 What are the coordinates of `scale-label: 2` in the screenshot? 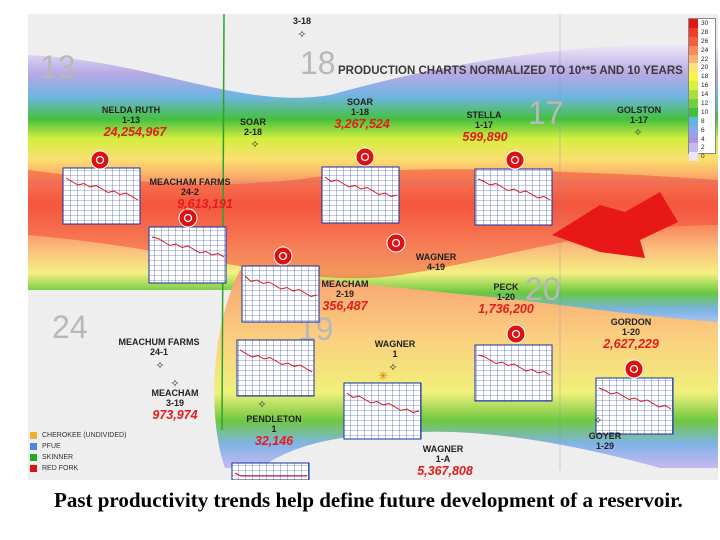 It's located at (703, 148).